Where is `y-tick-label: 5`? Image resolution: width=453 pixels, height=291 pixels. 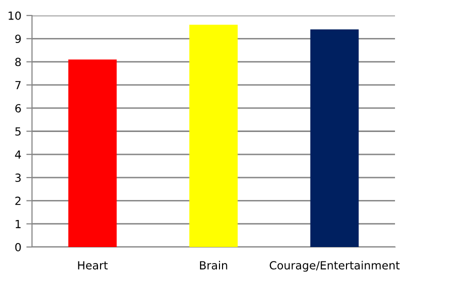
y-tick-label: 5 is located at coordinates (18, 131).